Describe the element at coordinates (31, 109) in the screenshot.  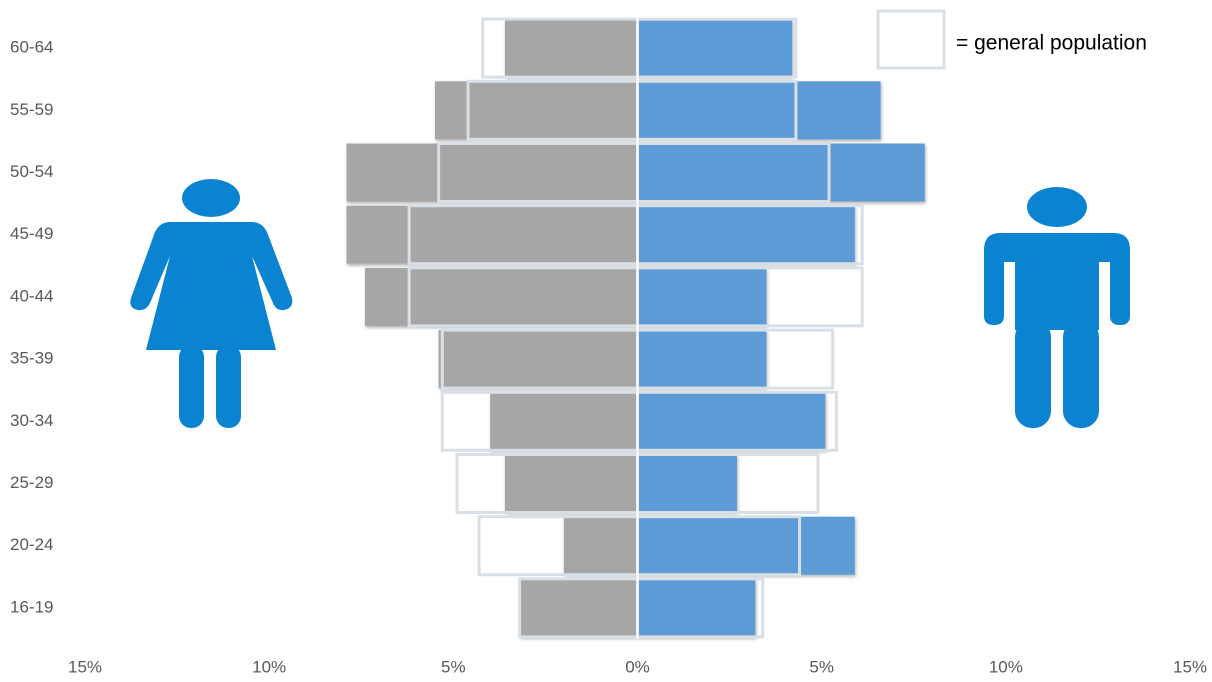
I see `y-tick-label: 55-59` at that location.